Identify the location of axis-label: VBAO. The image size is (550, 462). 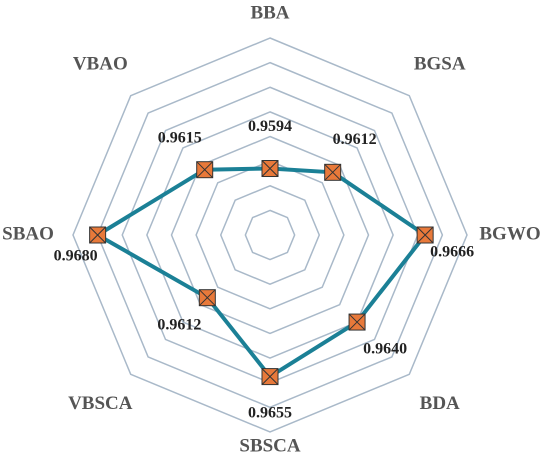
(100, 64).